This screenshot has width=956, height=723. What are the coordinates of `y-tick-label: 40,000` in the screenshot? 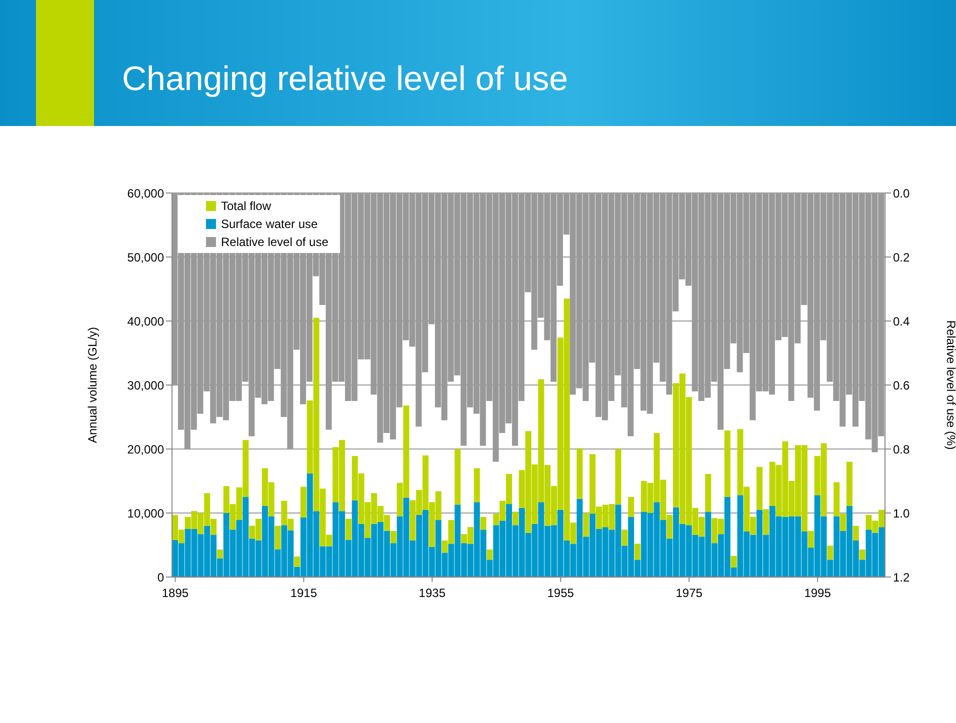 It's located at (145, 321).